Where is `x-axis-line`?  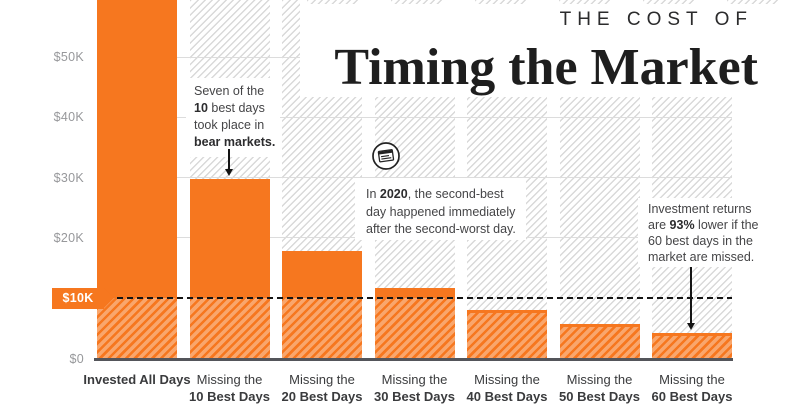
x-axis-line is located at coordinates (413, 359).